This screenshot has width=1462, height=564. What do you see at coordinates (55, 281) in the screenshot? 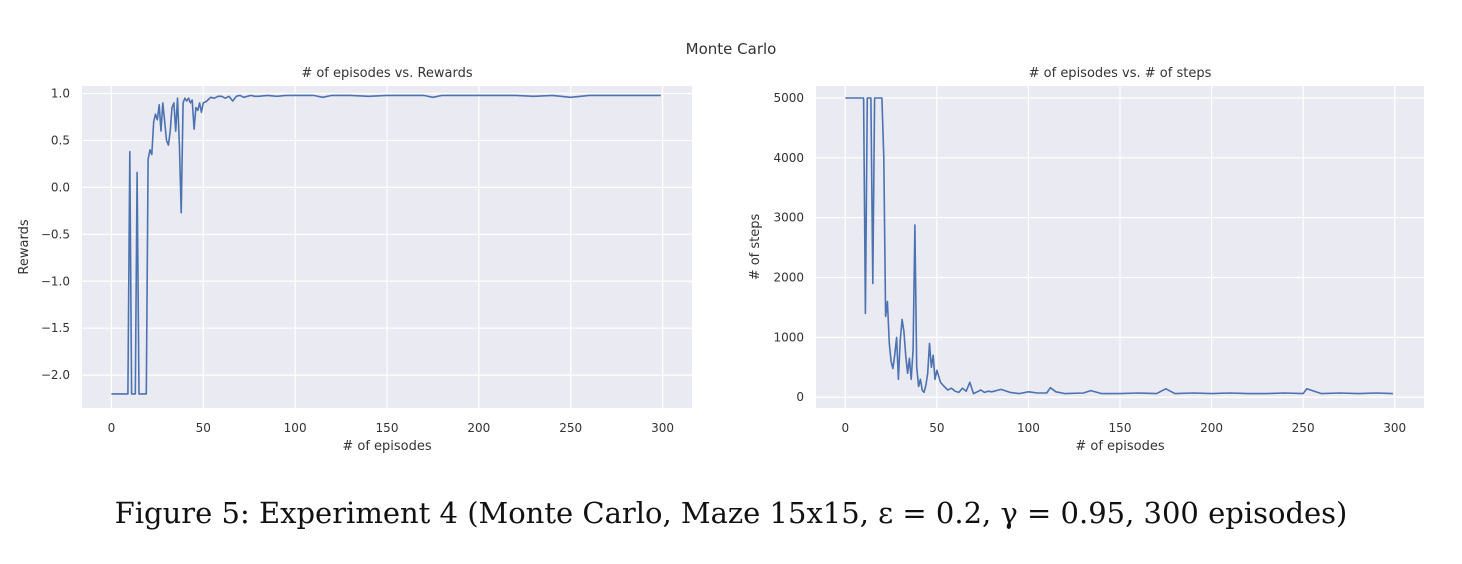
I see `y-tick-label: −1.0` at bounding box center [55, 281].